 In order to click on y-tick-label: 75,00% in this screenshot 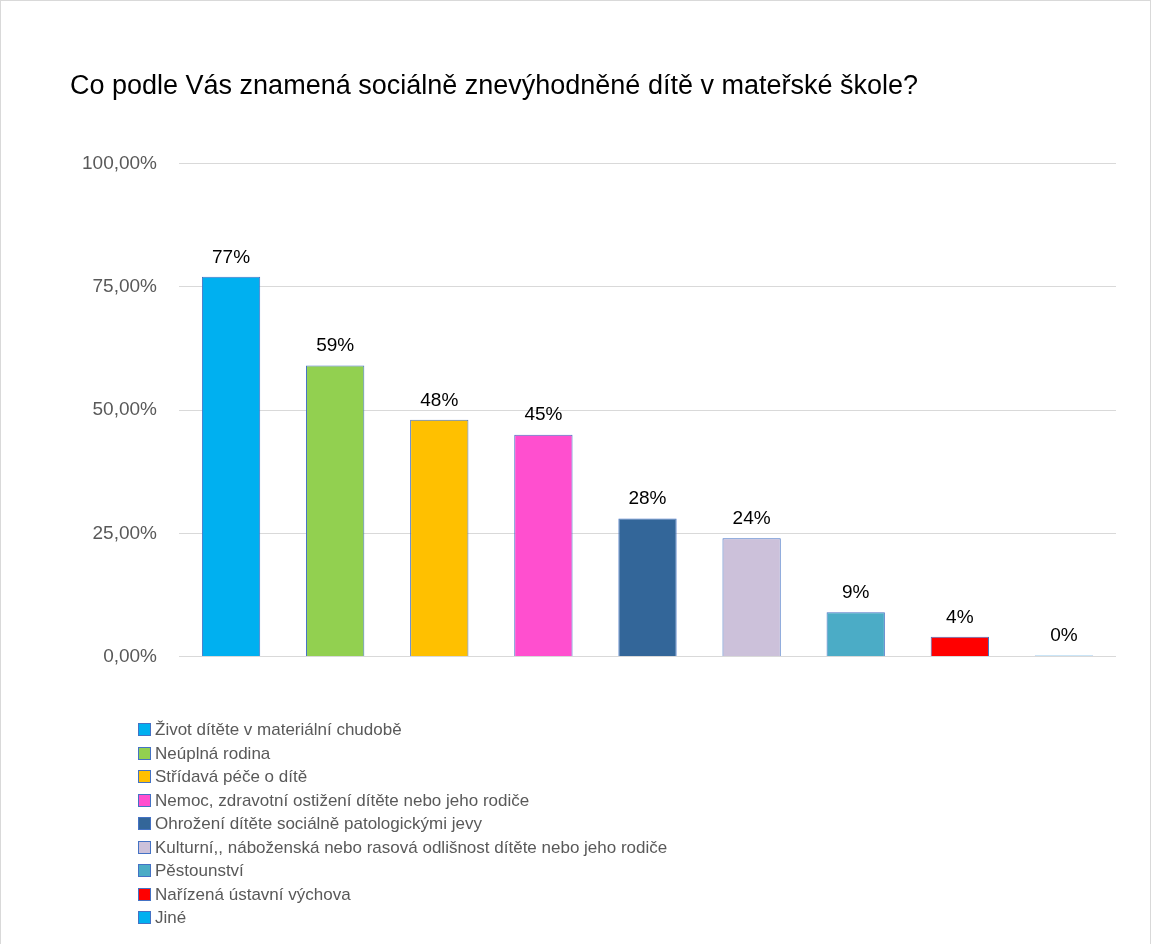, I will do `click(125, 285)`.